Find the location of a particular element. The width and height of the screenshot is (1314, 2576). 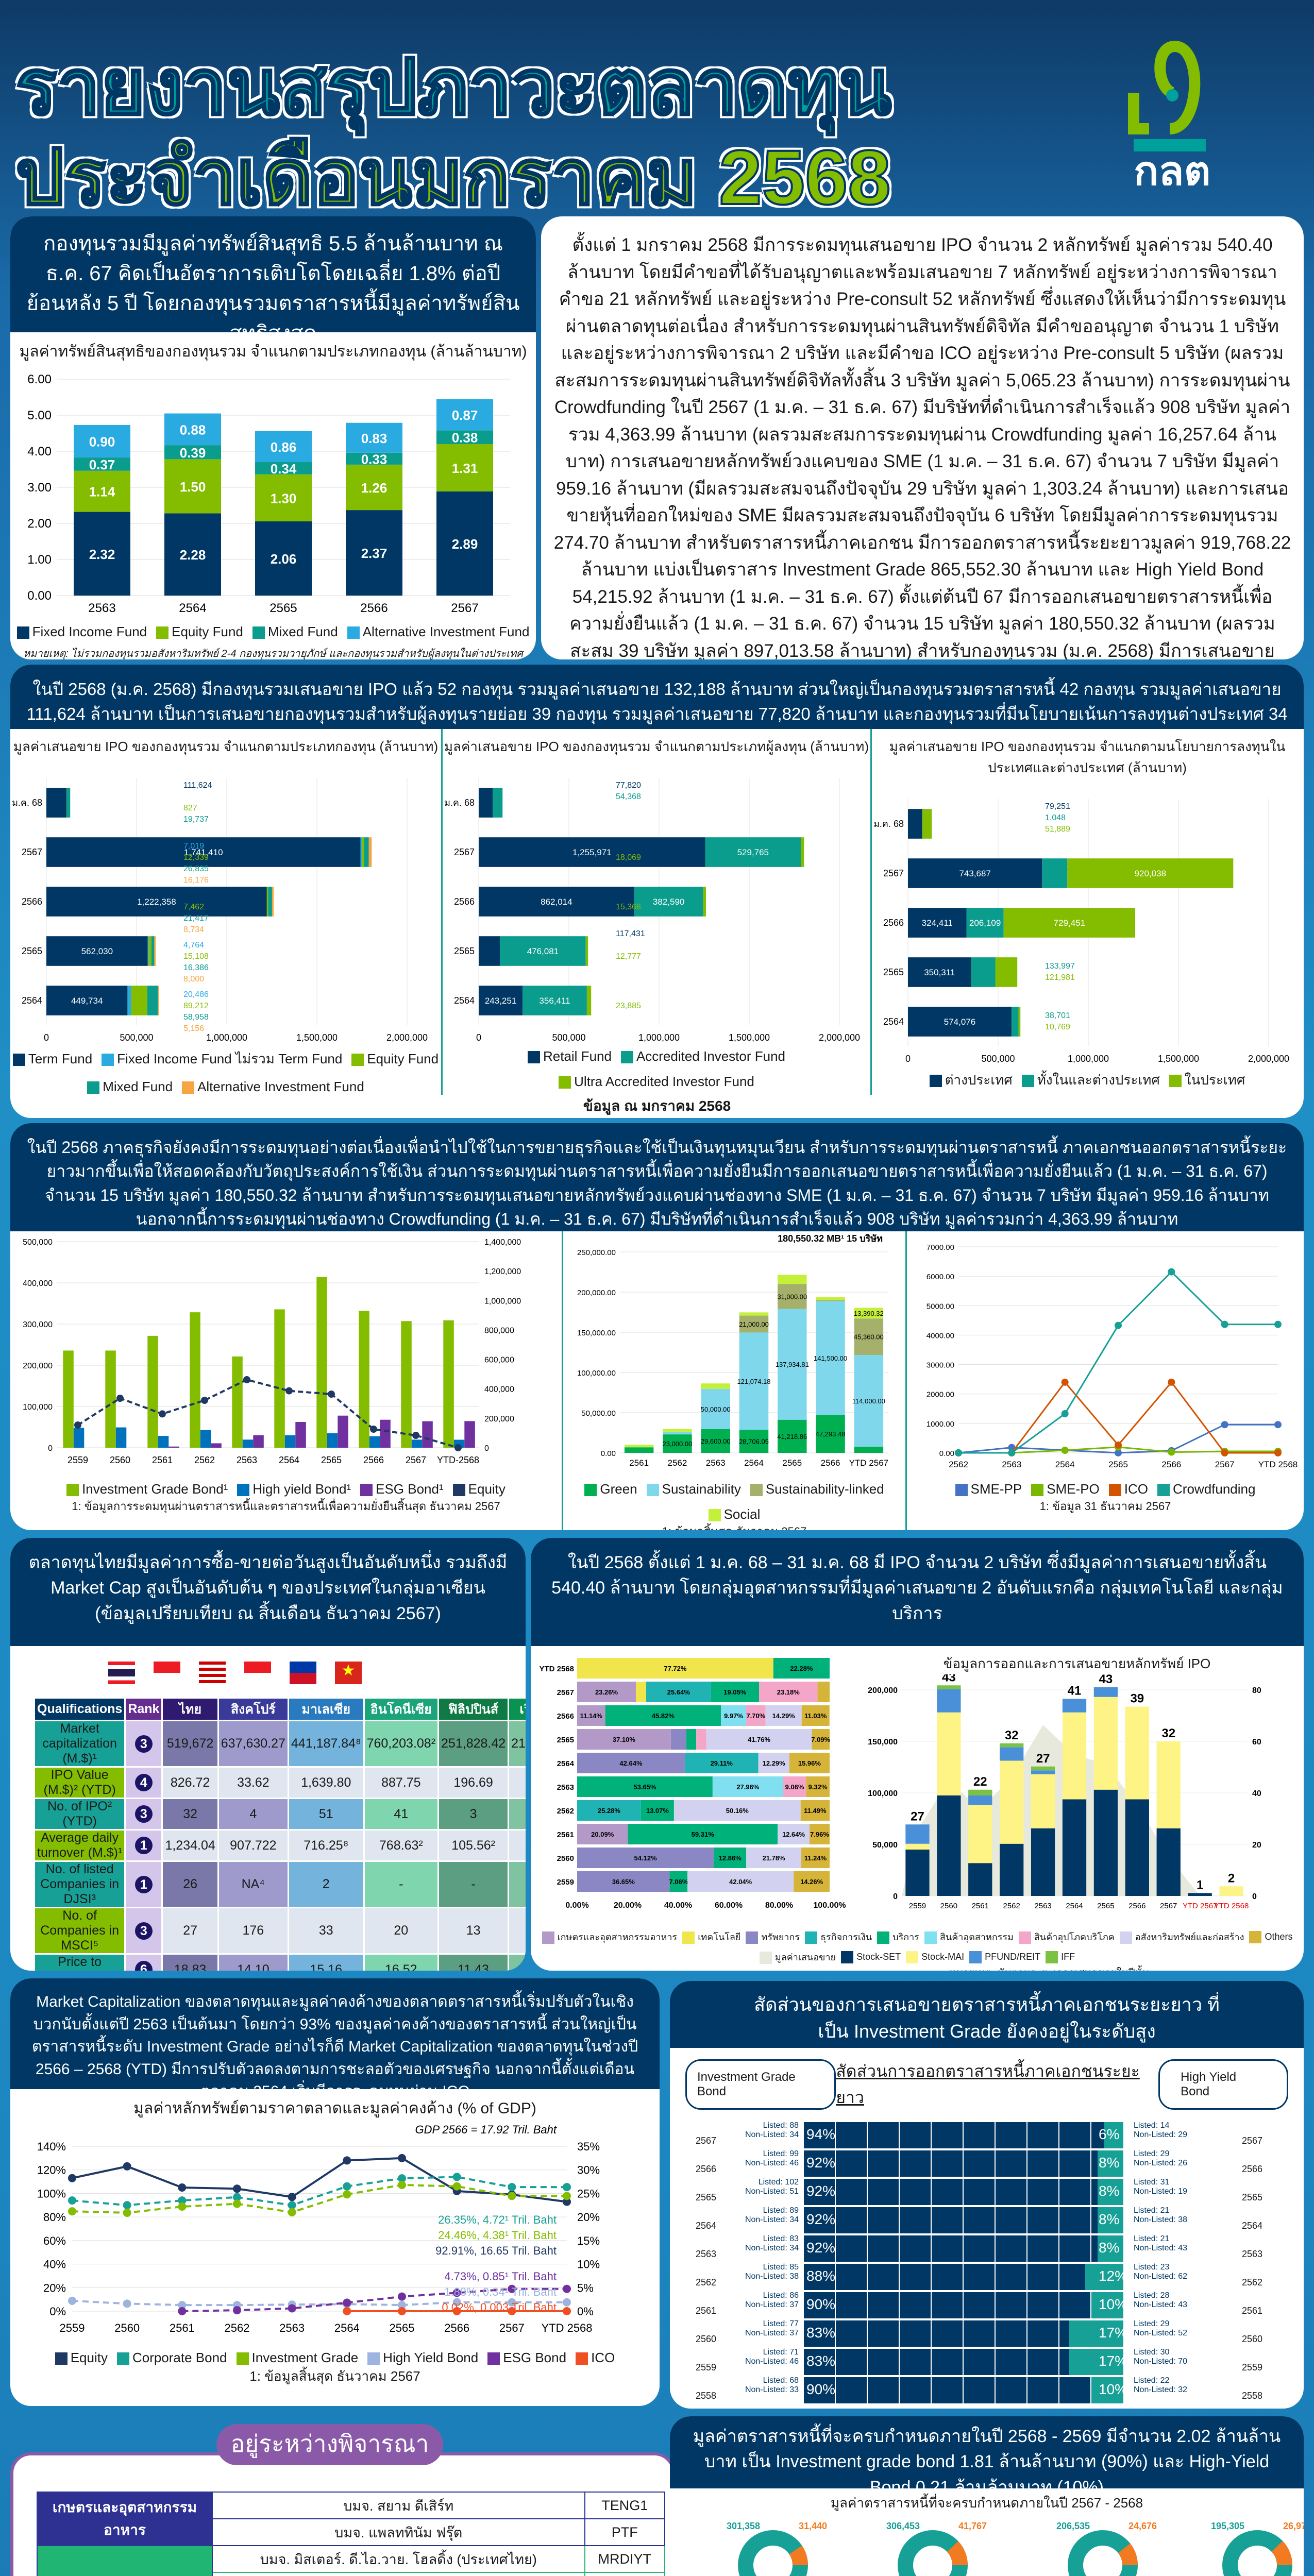

legend-item: มูลค่าเสนอขาย is located at coordinates (797, 1957).